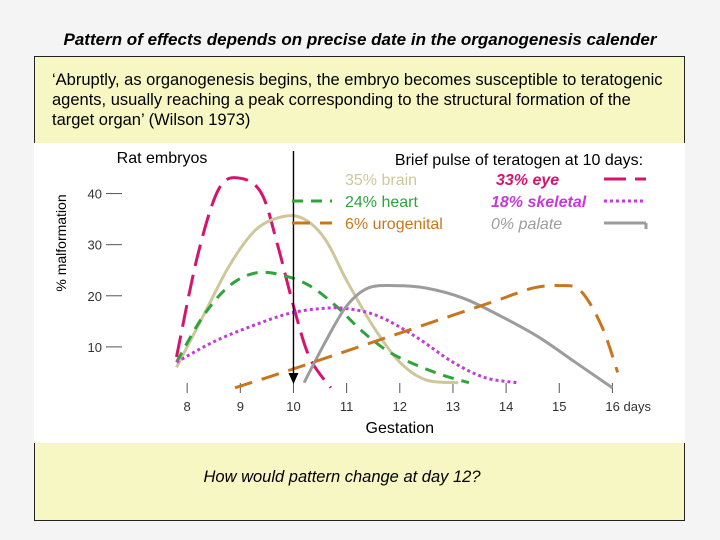  Describe the element at coordinates (400, 406) in the screenshot. I see `x-tick-label: 12` at that location.